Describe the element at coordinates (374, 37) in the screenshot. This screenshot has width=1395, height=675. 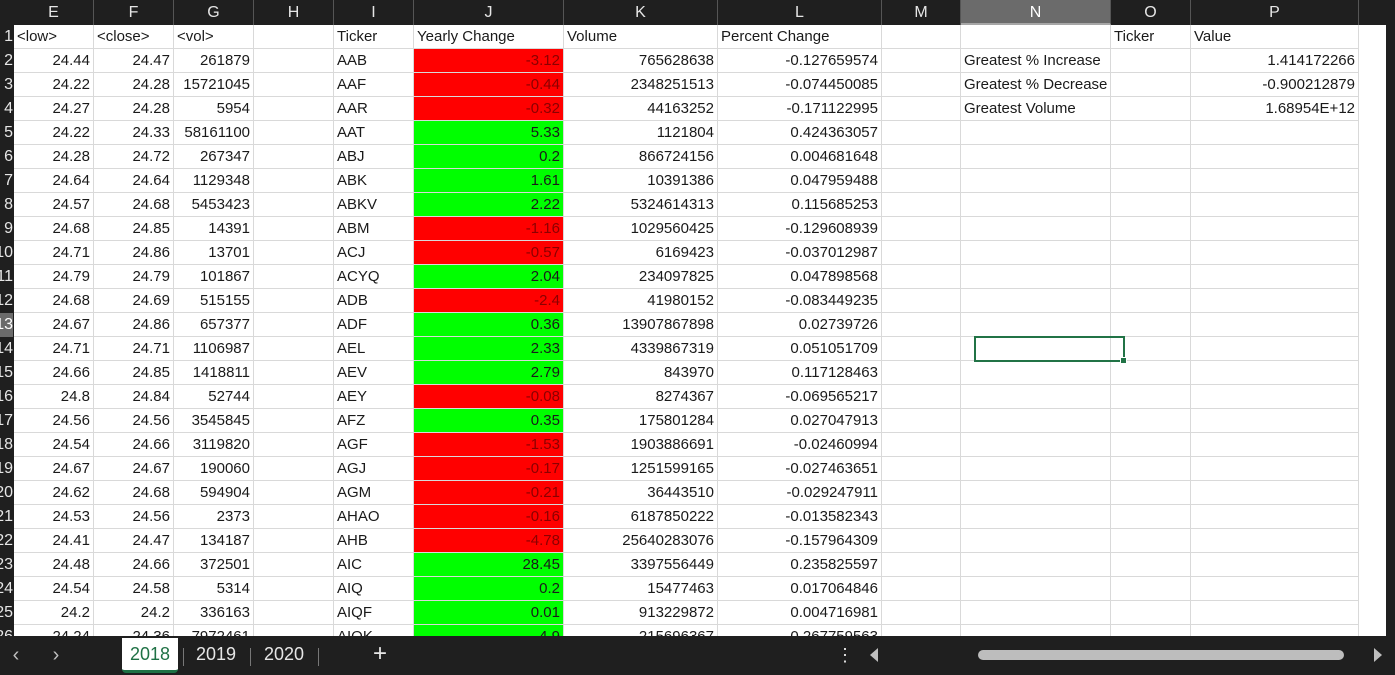
I see `header-ticker: Ticker` at that location.